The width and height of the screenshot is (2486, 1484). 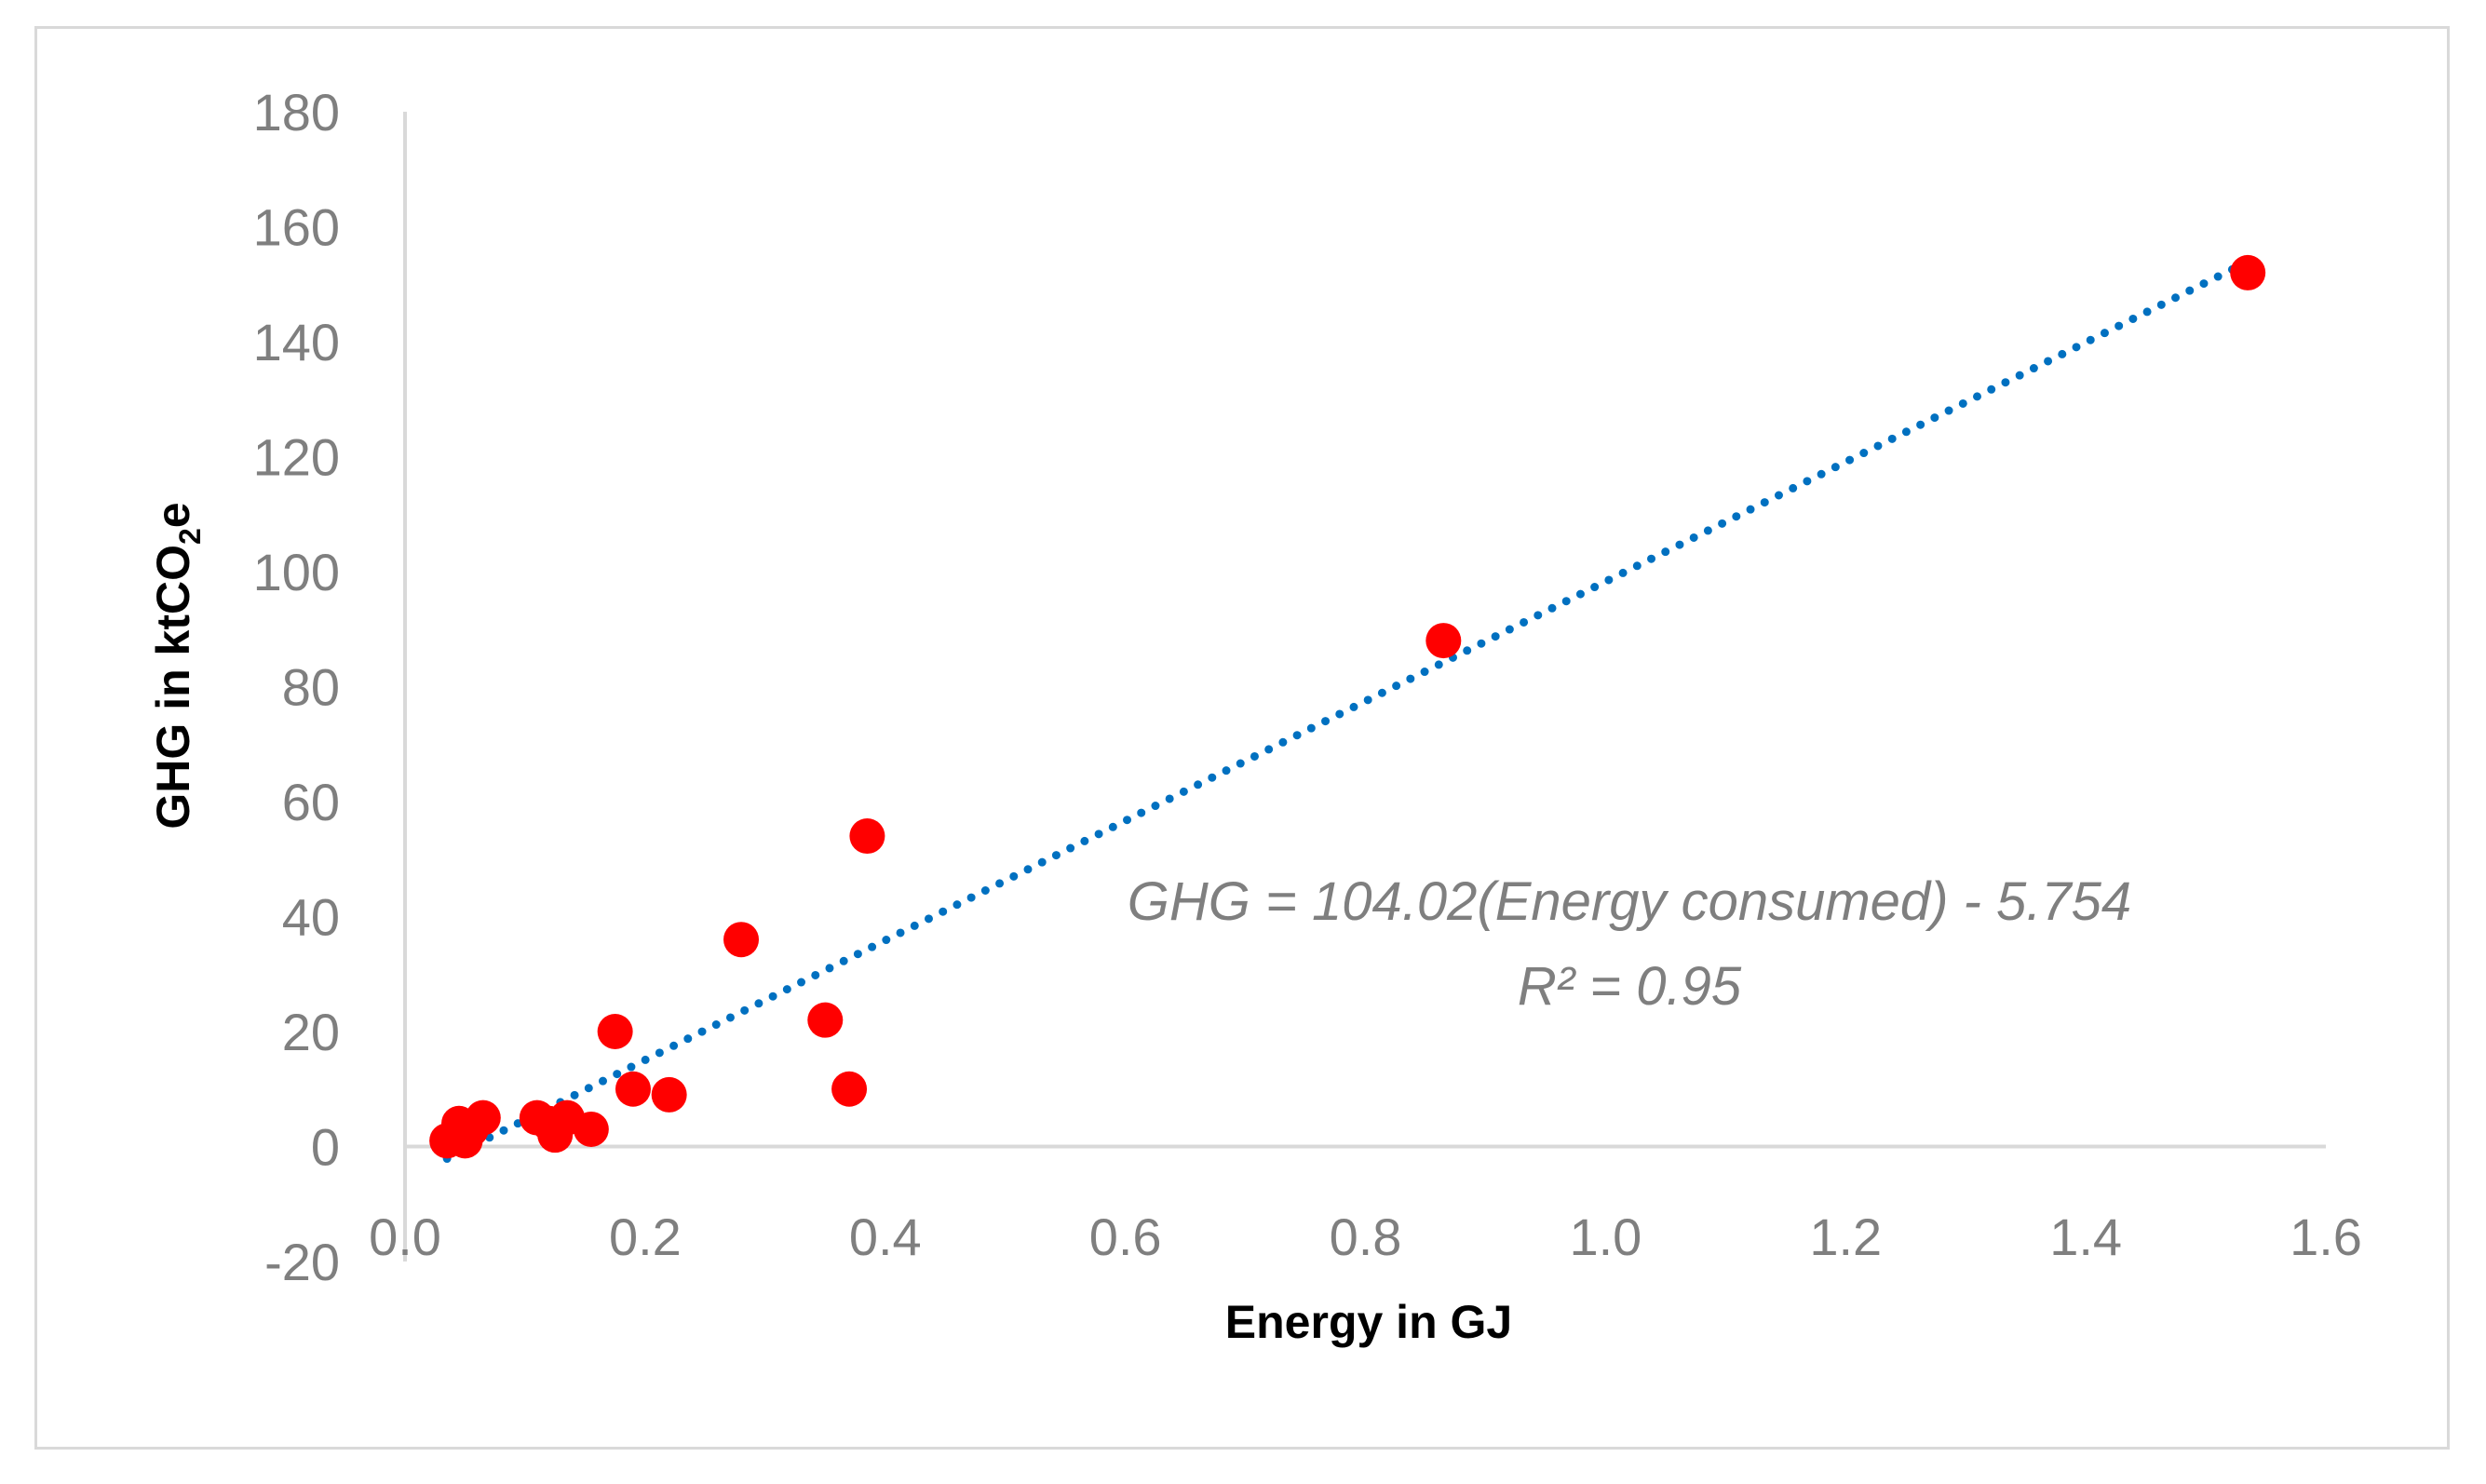 I want to click on y-tick-label: -20, so click(x=302, y=1262).